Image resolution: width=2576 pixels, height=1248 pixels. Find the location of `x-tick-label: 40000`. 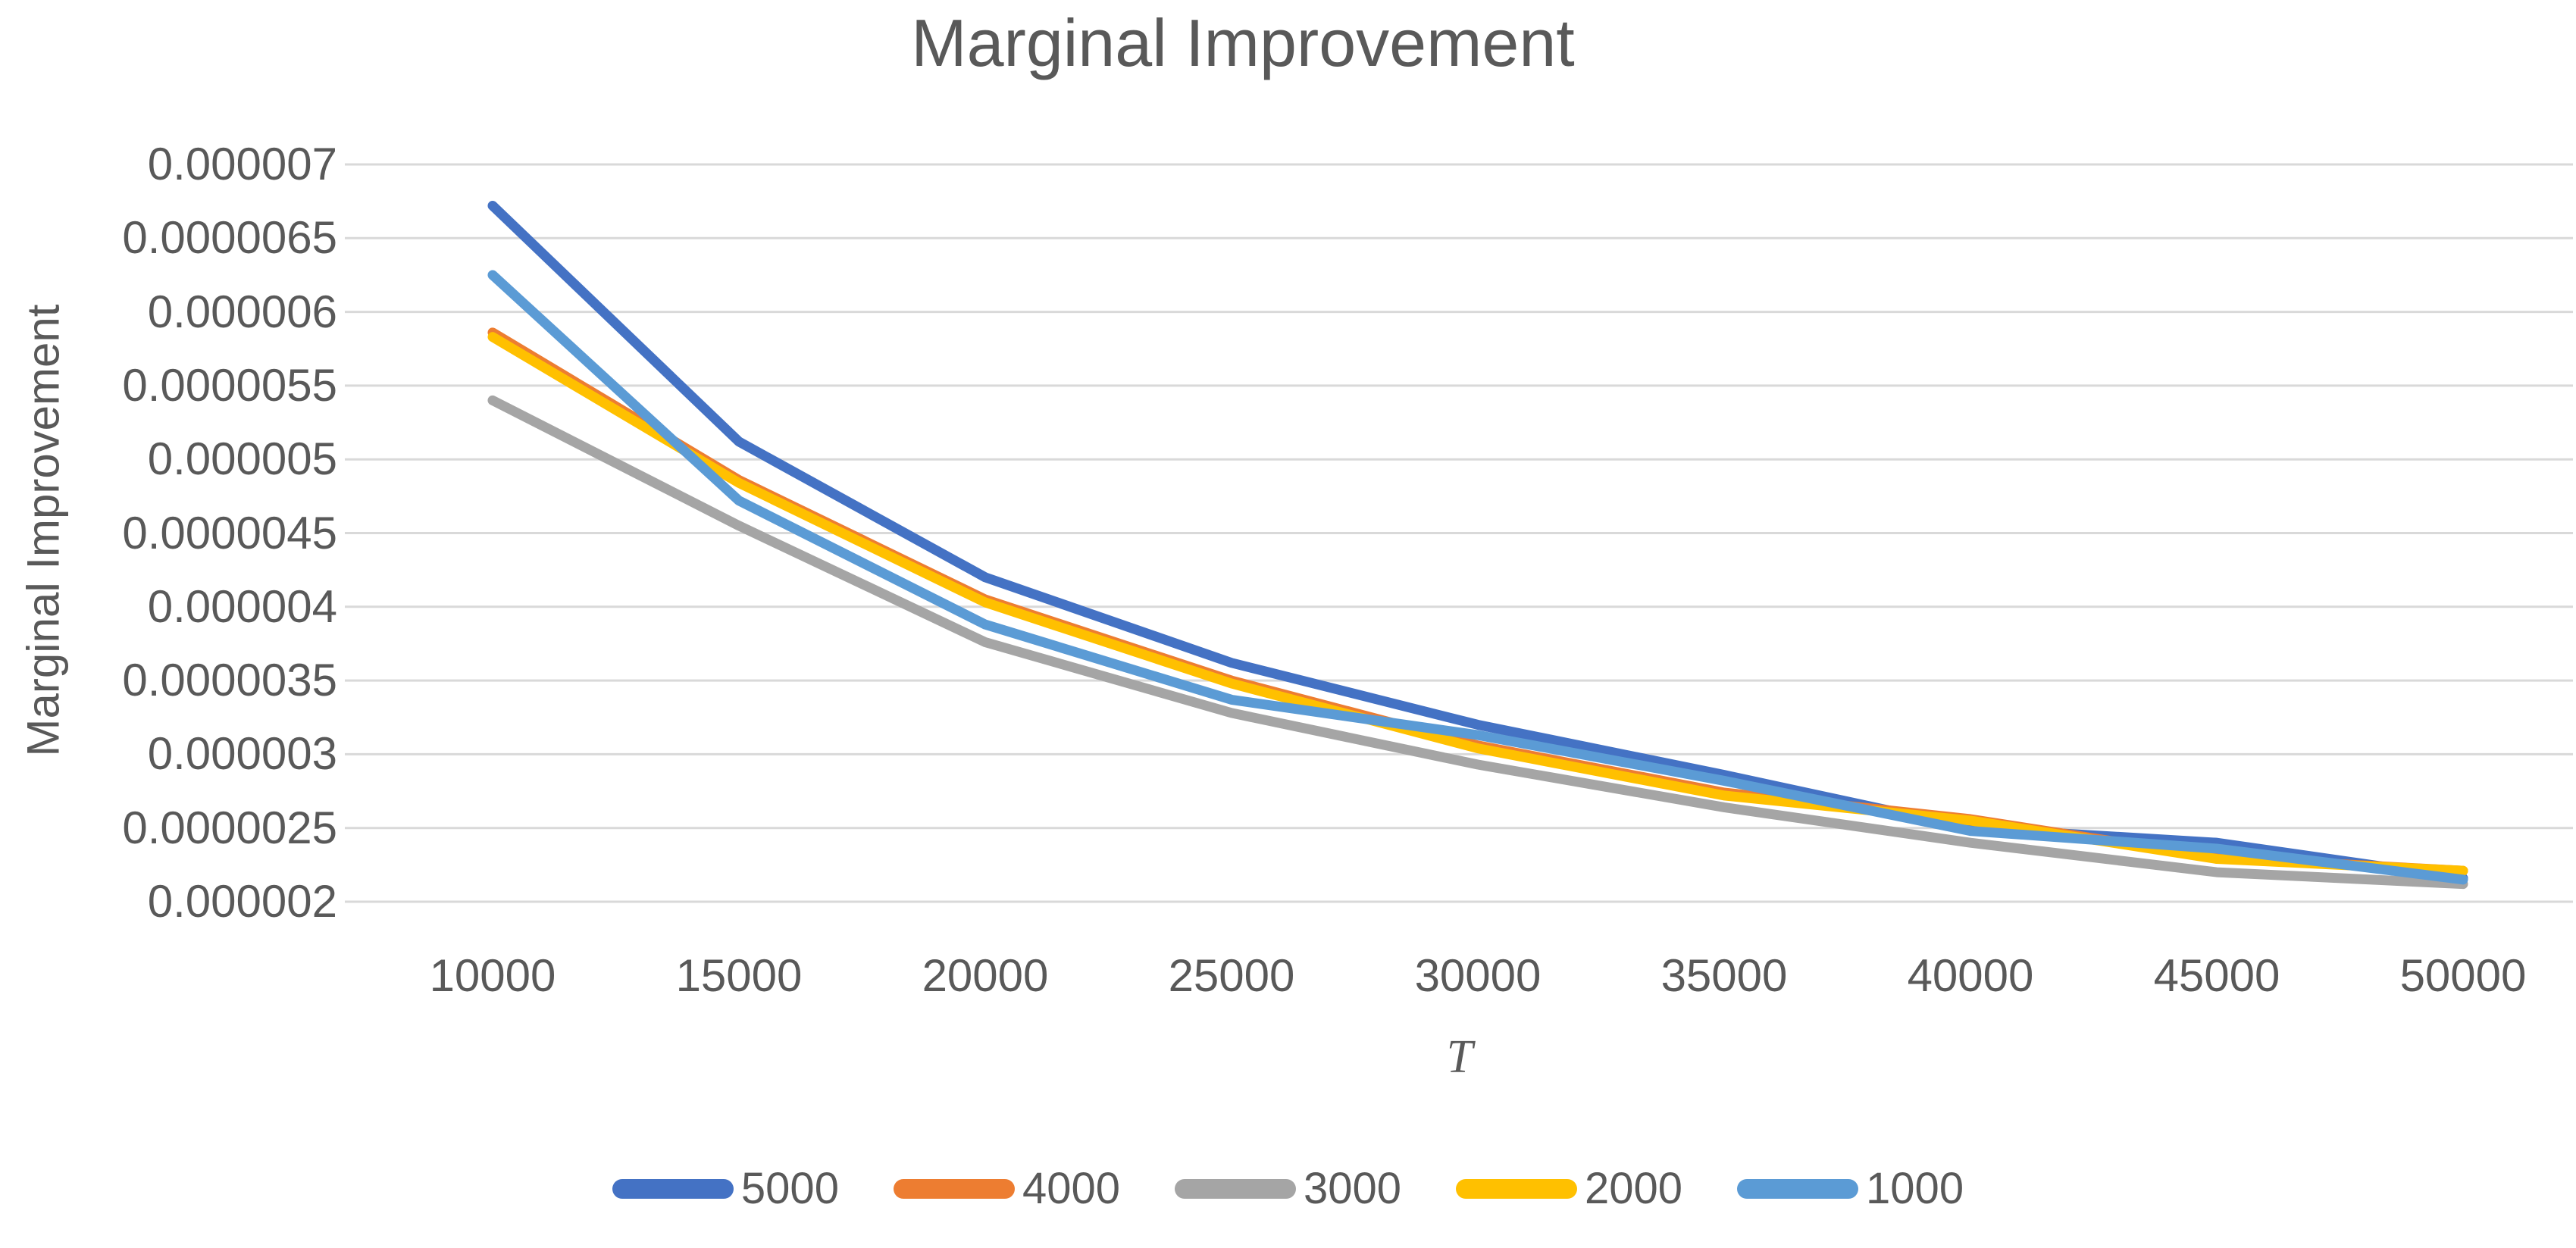

x-tick-label: 40000 is located at coordinates (1970, 976).